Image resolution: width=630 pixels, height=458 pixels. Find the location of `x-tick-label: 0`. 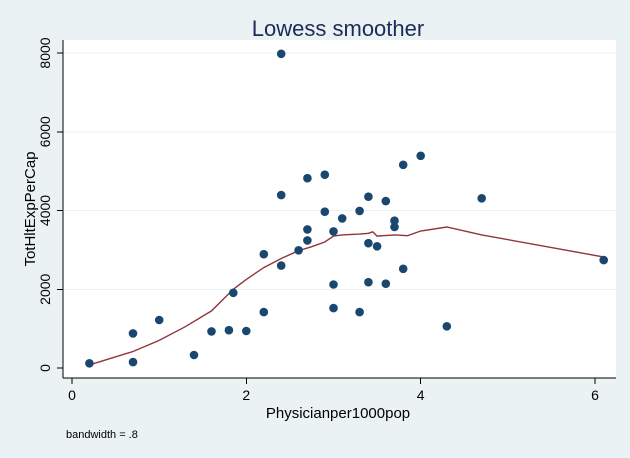

x-tick-label: 0 is located at coordinates (72, 395).